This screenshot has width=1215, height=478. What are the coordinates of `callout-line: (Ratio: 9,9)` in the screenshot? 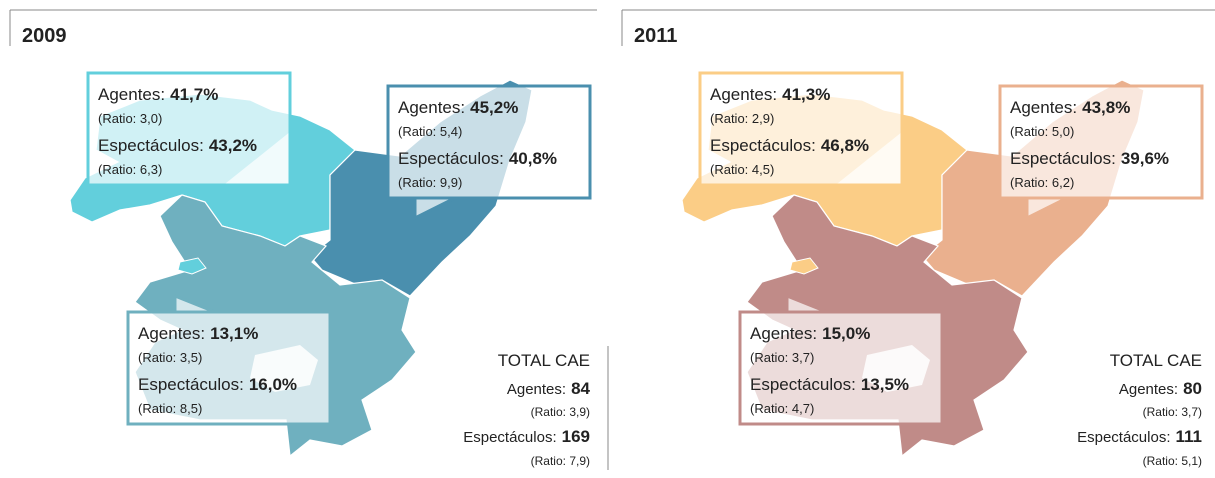 It's located at (430, 182).